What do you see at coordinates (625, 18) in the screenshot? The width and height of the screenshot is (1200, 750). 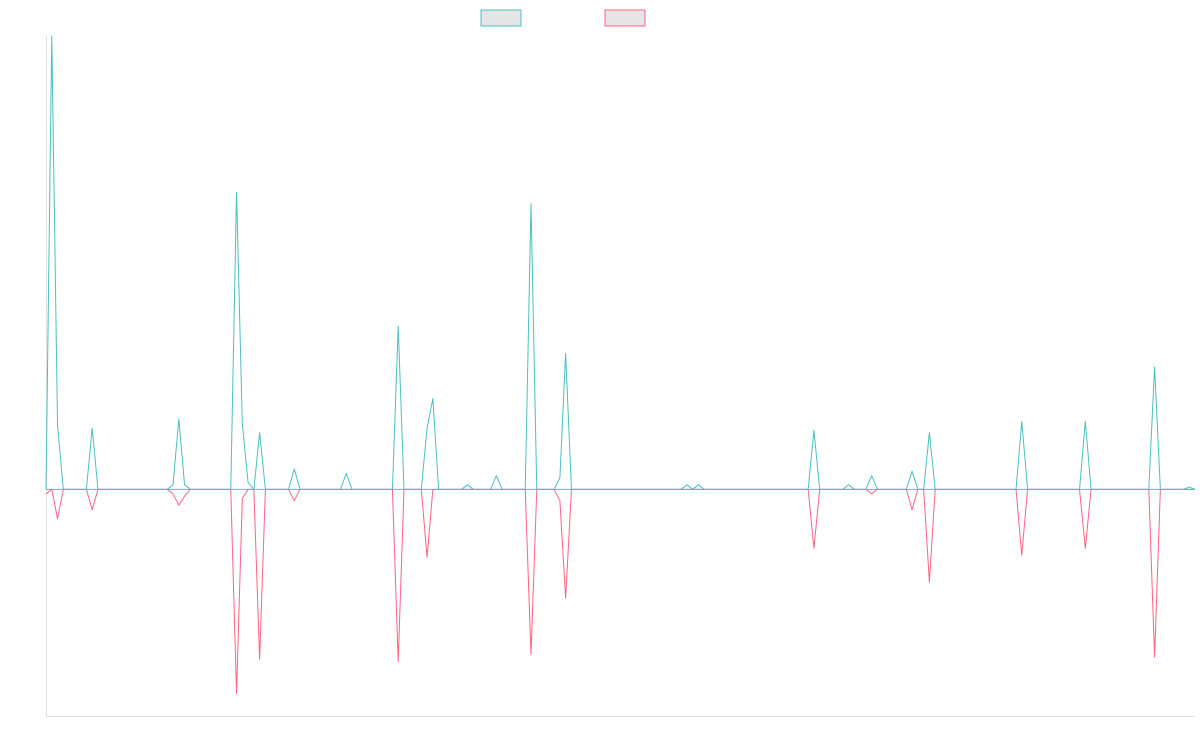 I see `legend-swatch-series-b` at bounding box center [625, 18].